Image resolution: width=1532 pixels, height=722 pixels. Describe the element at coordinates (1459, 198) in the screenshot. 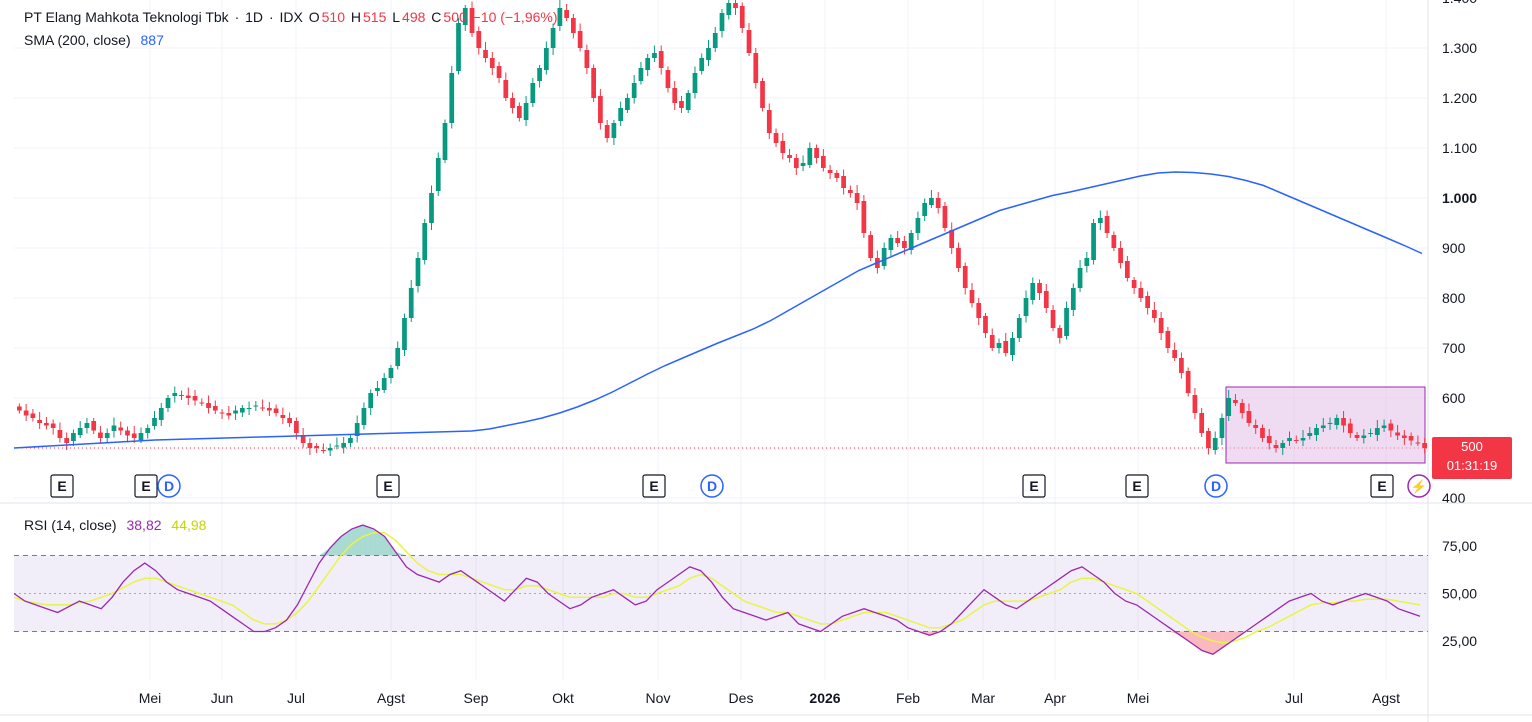

I see `price-axis-tick: 1.000` at that location.